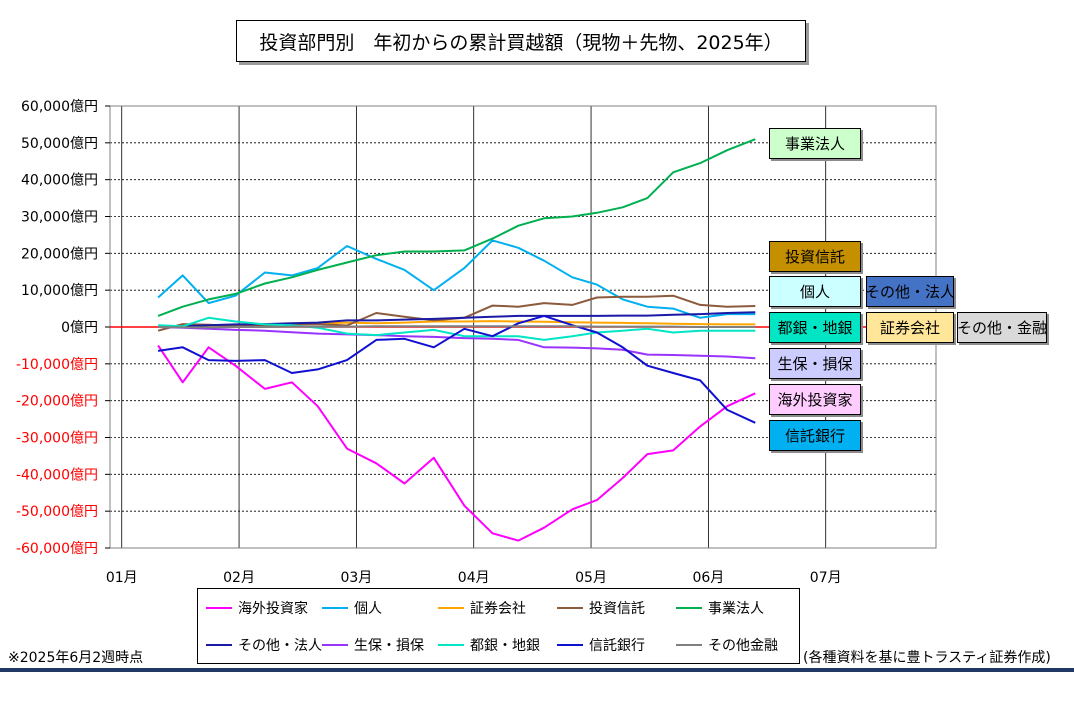 This screenshot has width=1074, height=707. What do you see at coordinates (356, 578) in the screenshot?
I see `x-tick-label: 03月` at bounding box center [356, 578].